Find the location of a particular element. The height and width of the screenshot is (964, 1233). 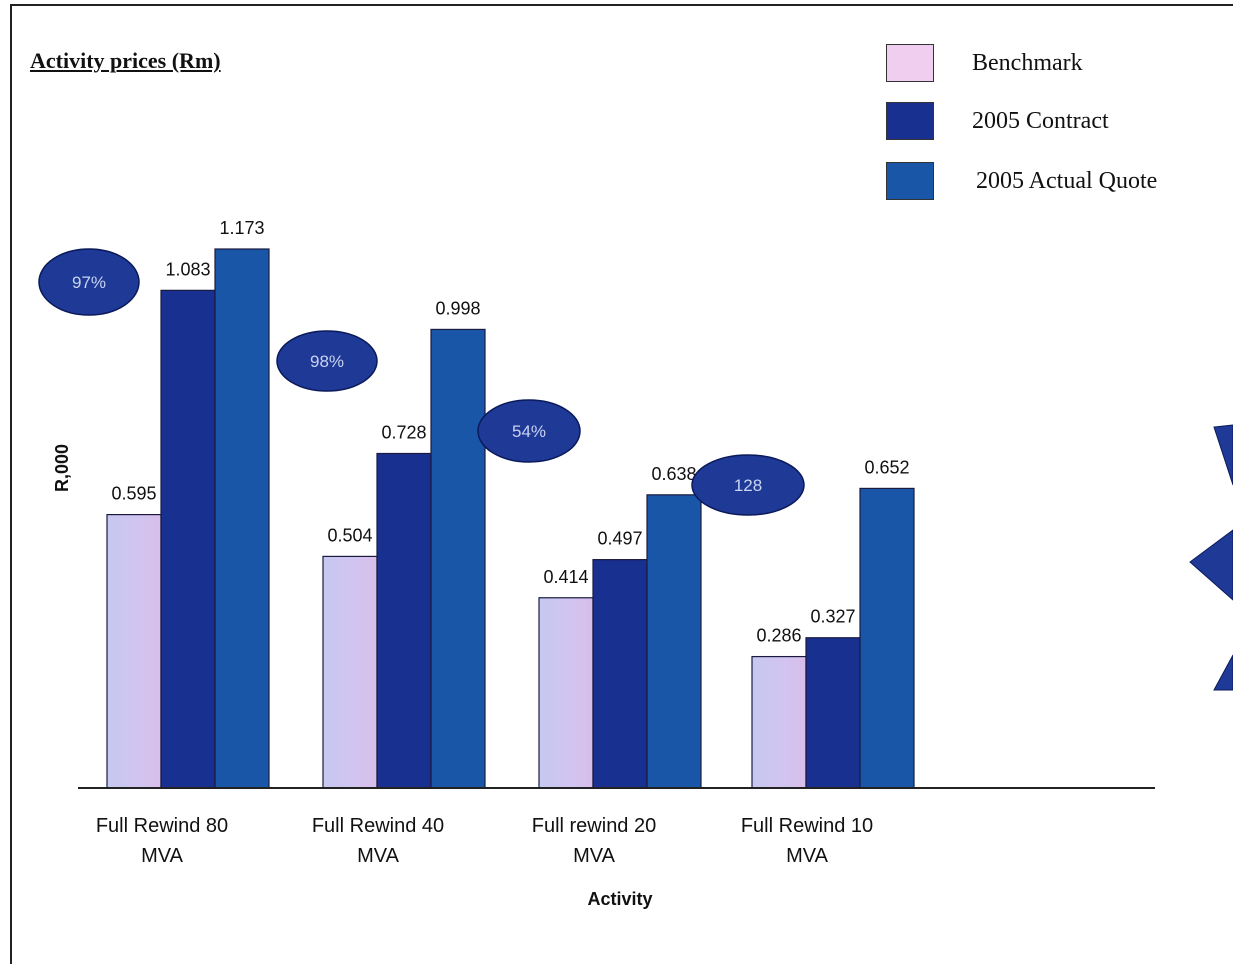

chart-title: Activity prices (Rm) is located at coordinates (125, 60).